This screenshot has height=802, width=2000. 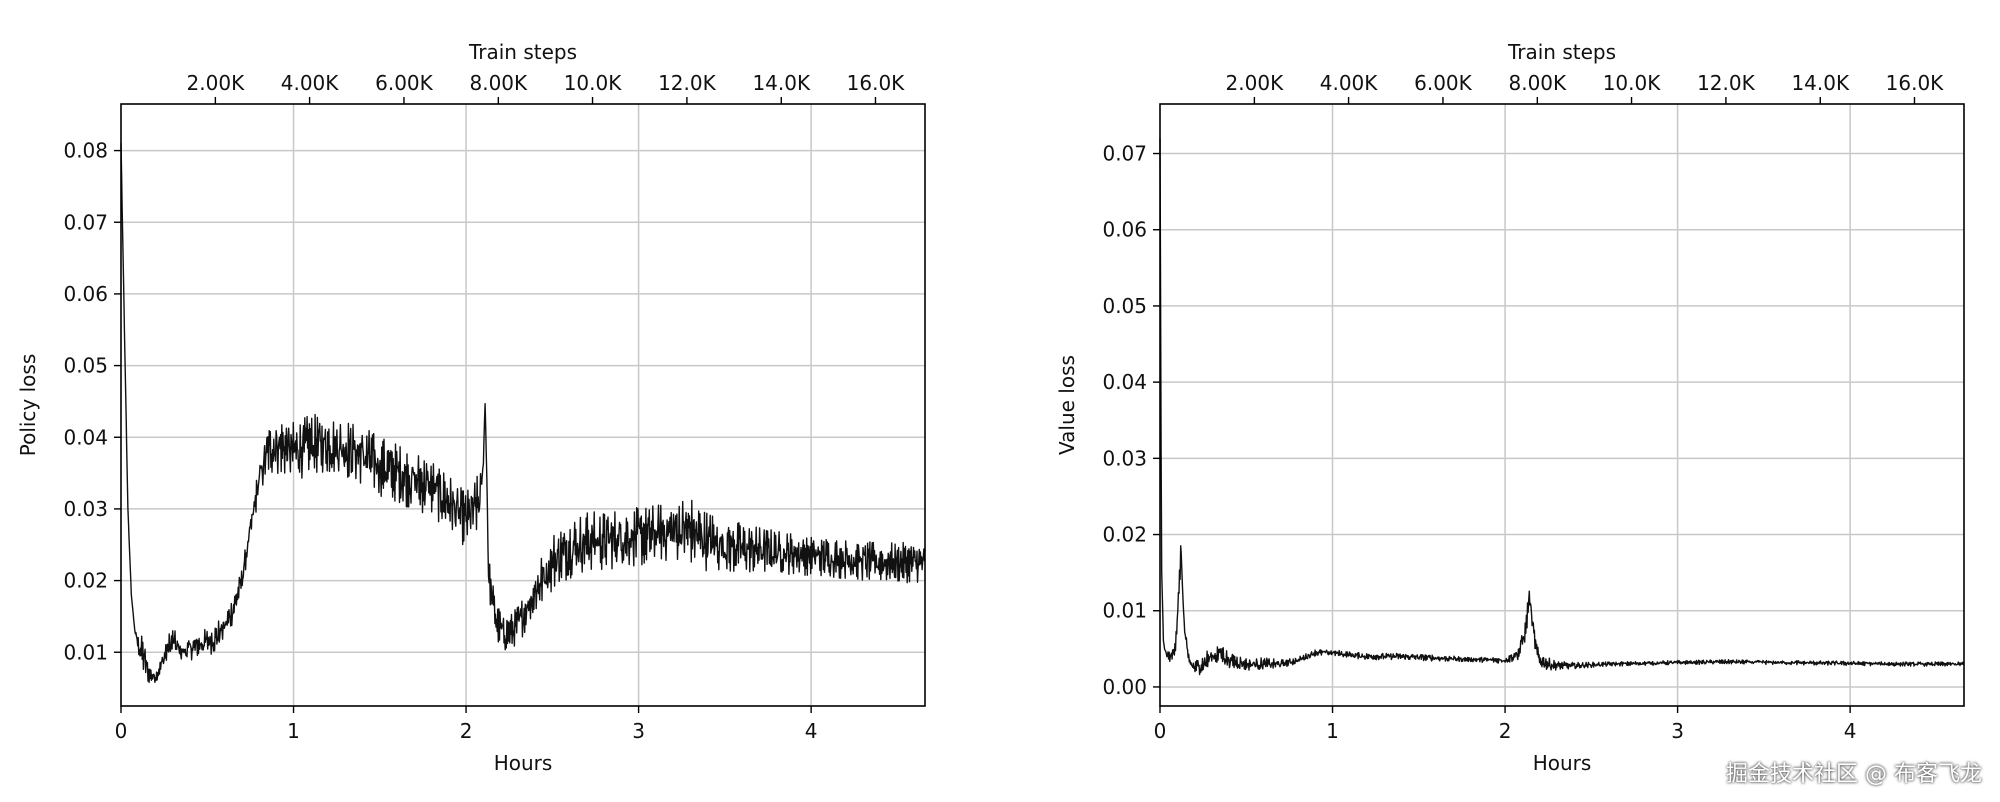 What do you see at coordinates (85, 151) in the screenshot?
I see `y-tick-label: 0.08` at bounding box center [85, 151].